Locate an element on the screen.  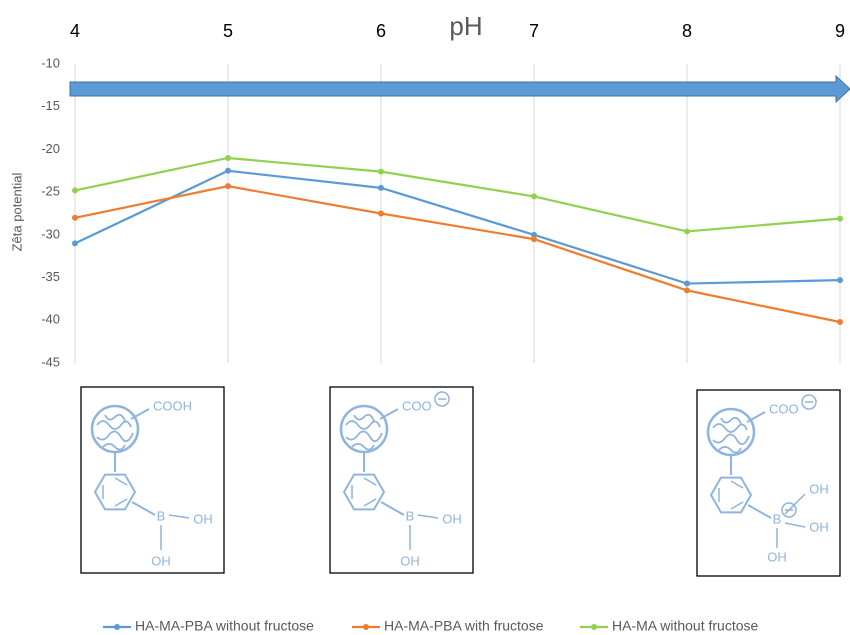
y-tick-label: -10 is located at coordinates (50, 62).